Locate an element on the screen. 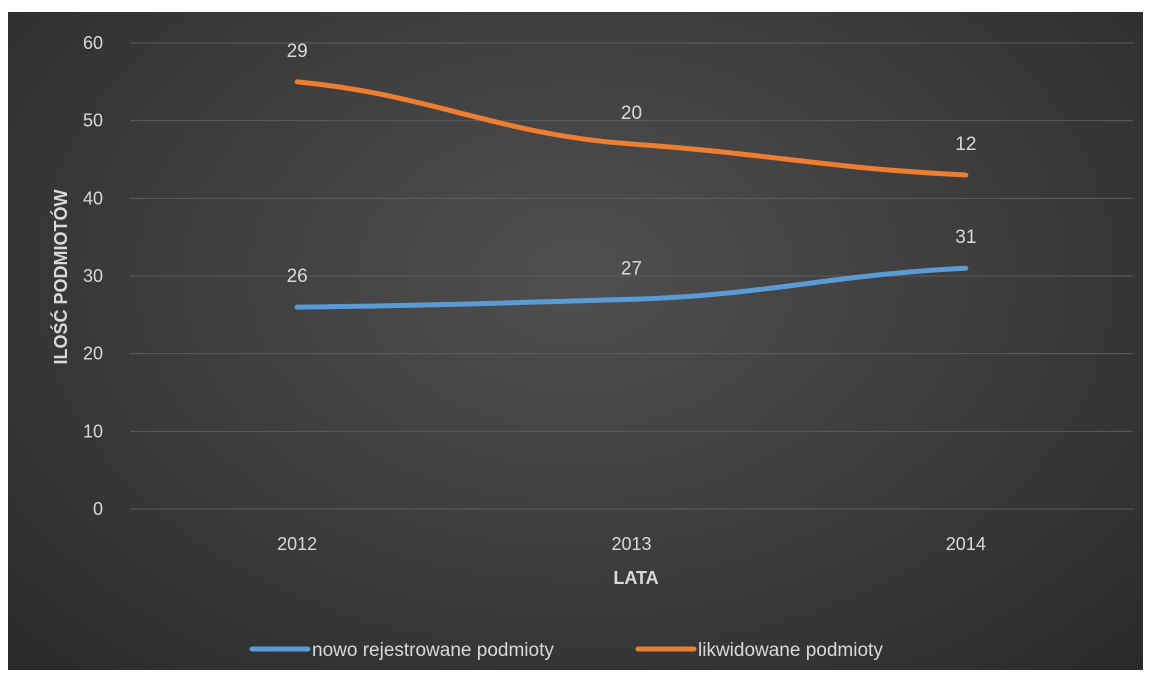  data-label: 29 is located at coordinates (297, 51).